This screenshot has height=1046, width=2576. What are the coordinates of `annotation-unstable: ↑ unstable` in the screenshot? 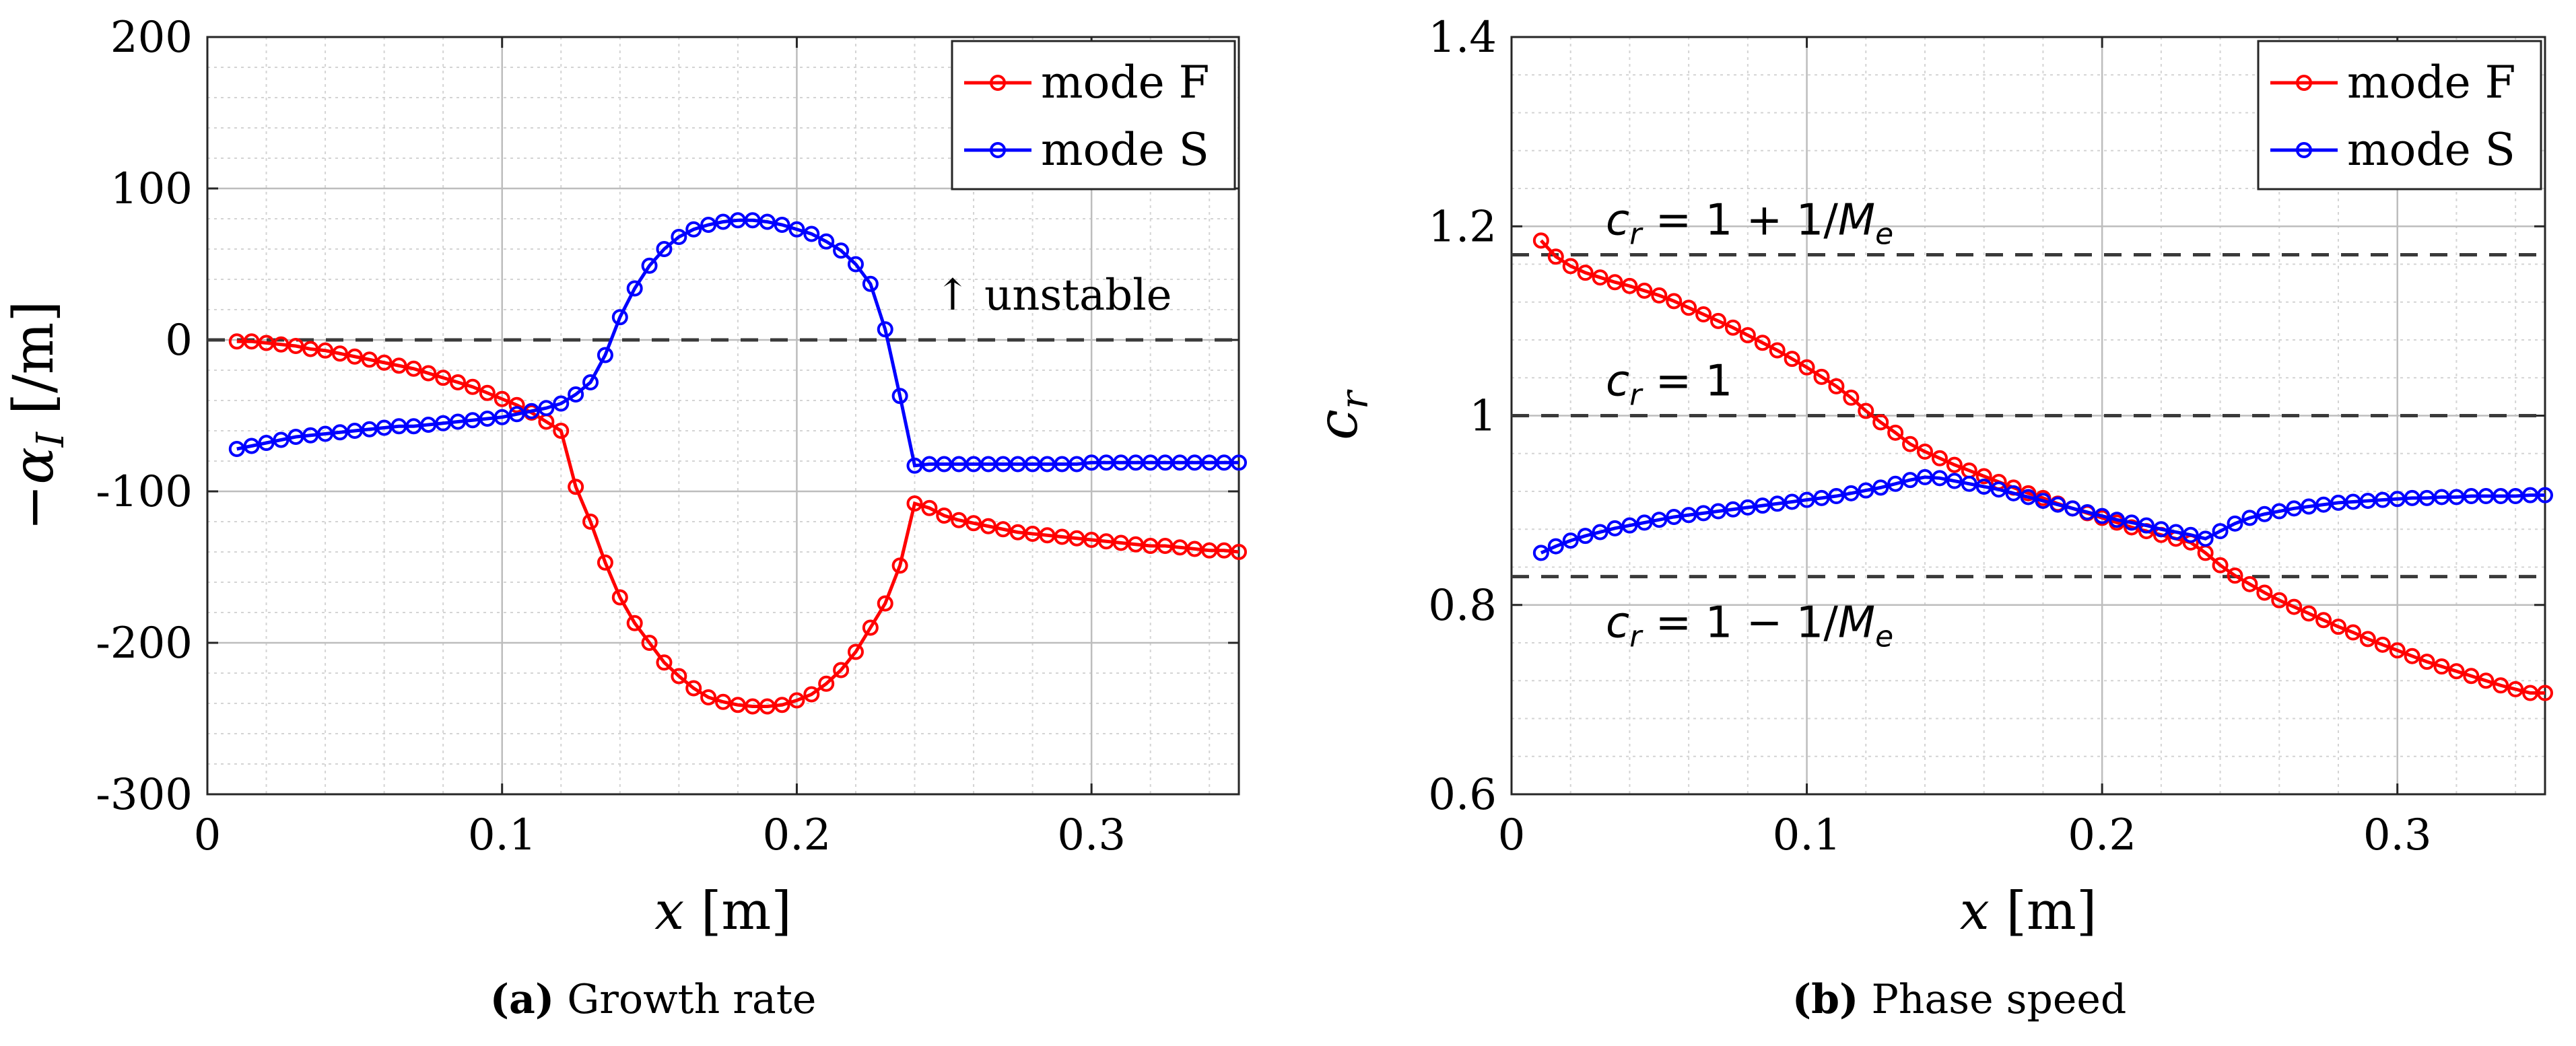 It's located at (1053, 295).